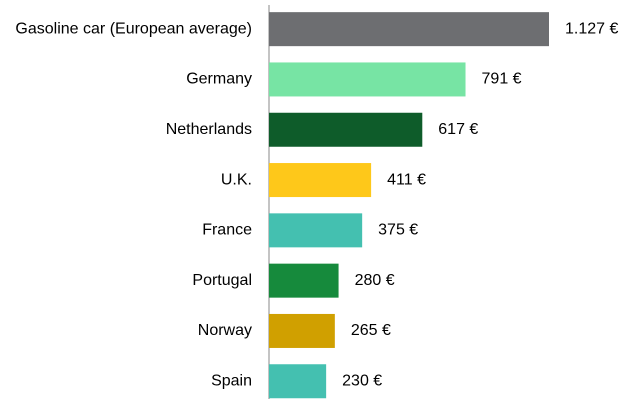  I want to click on category-label: Gasoline car (European average), so click(133, 28).